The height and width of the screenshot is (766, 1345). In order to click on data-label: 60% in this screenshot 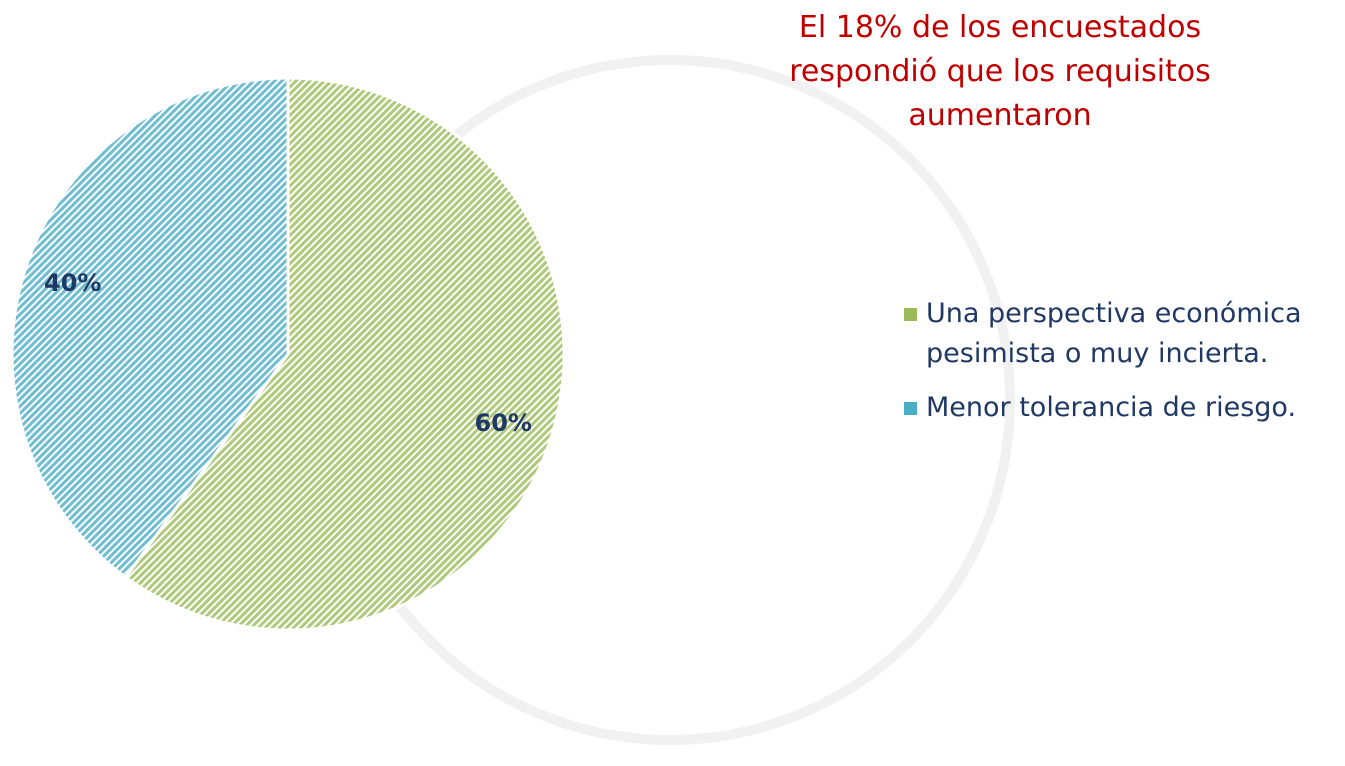, I will do `click(503, 423)`.